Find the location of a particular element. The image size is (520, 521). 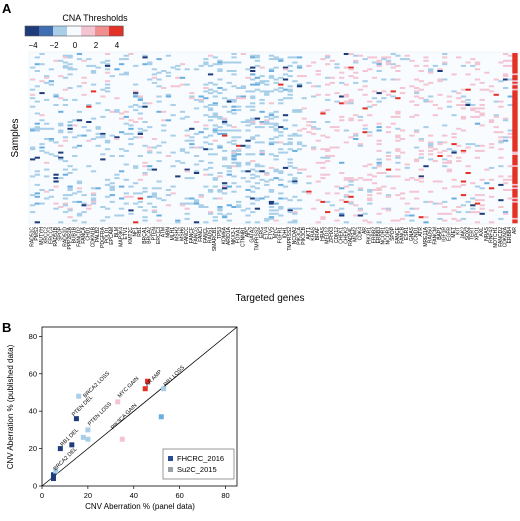

gene-label: ZFHX3 is located at coordinates (332, 235).